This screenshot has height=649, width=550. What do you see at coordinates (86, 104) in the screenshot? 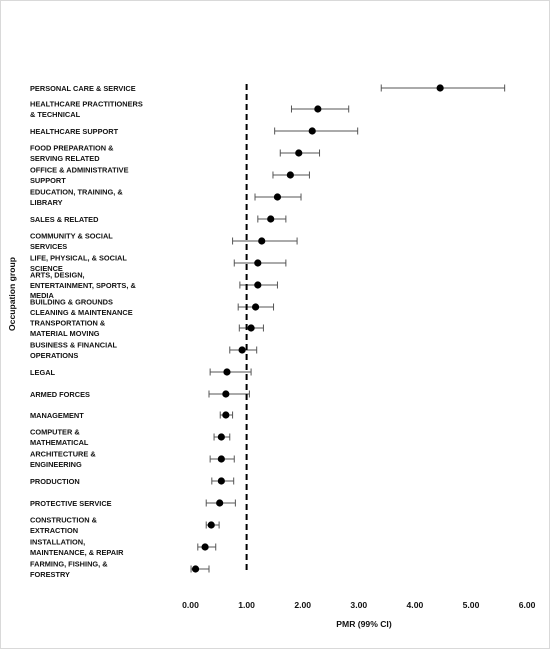
I see `category-label: HEALTHCARE PRACTITIONERS` at bounding box center [86, 104].